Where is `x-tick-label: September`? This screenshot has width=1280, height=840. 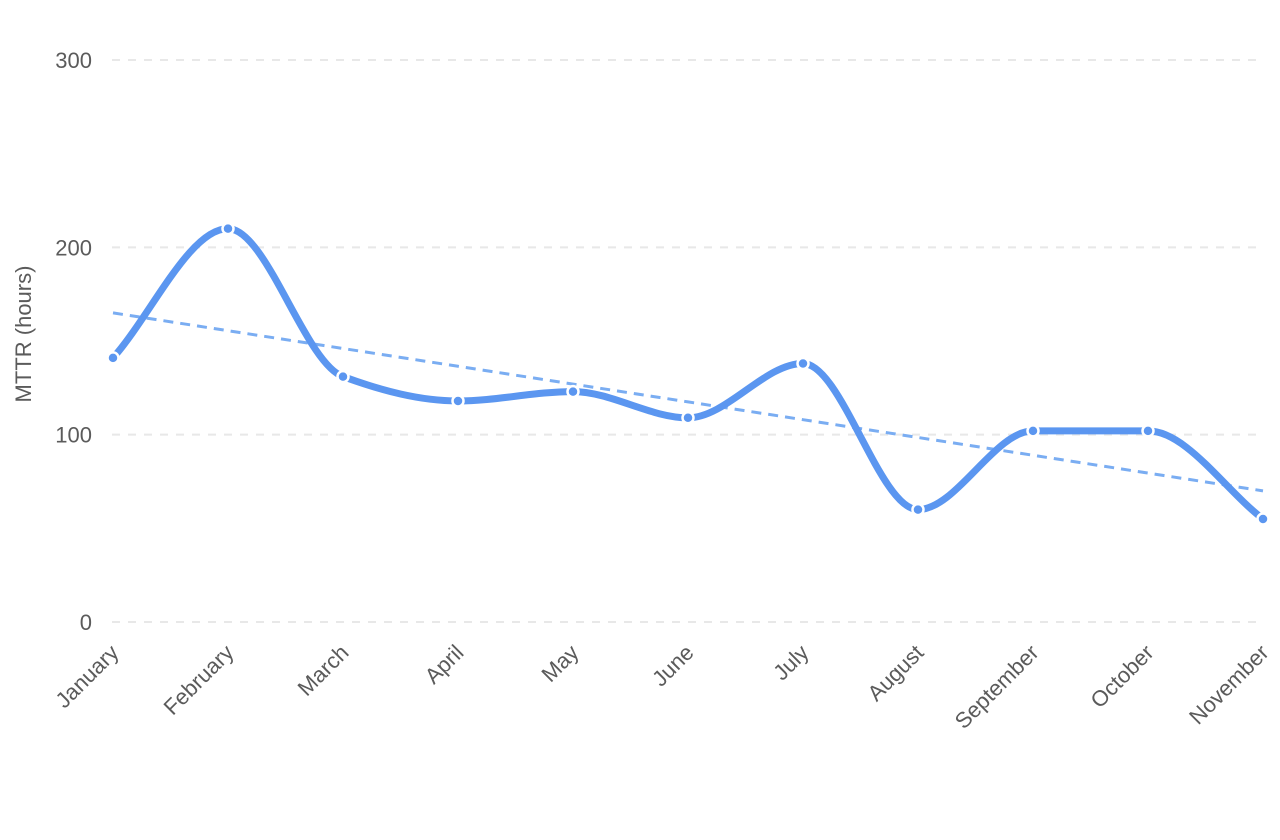
x-tick-label: September is located at coordinates (997, 687).